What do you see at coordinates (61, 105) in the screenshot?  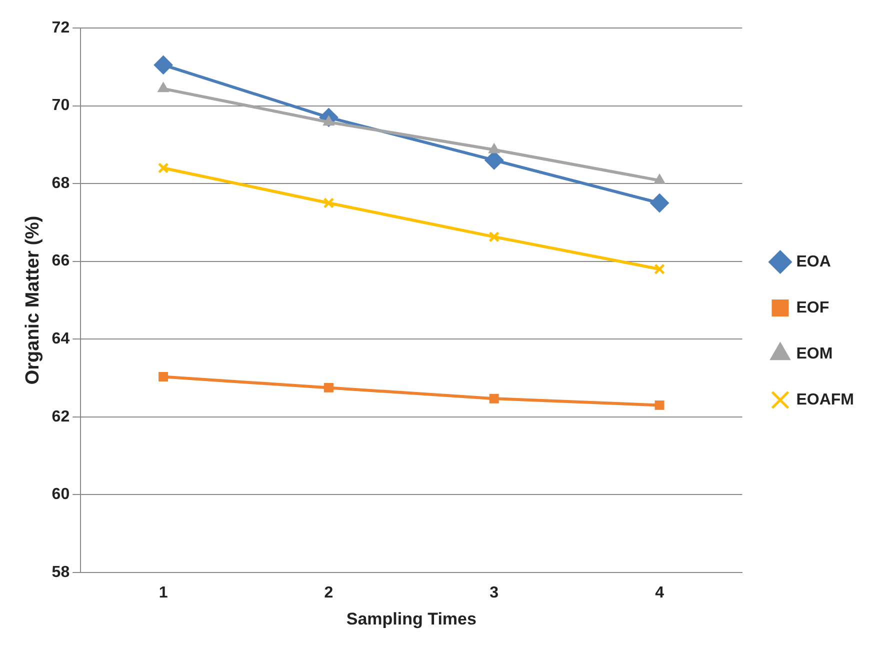 I see `y-tick-label: 70` at bounding box center [61, 105].